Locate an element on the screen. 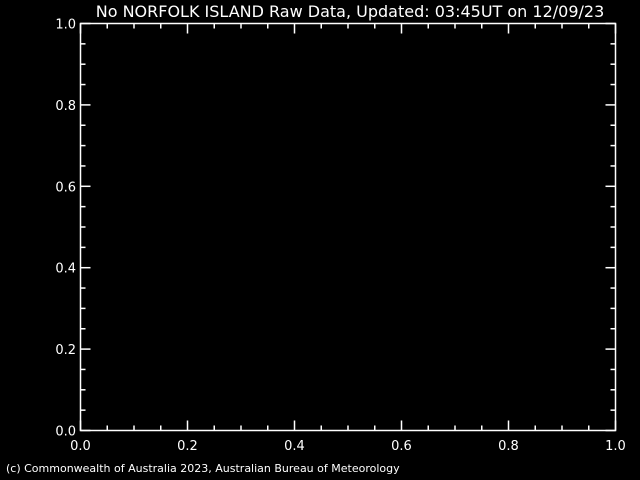  y-tick-label: 0.4 is located at coordinates (65, 269).